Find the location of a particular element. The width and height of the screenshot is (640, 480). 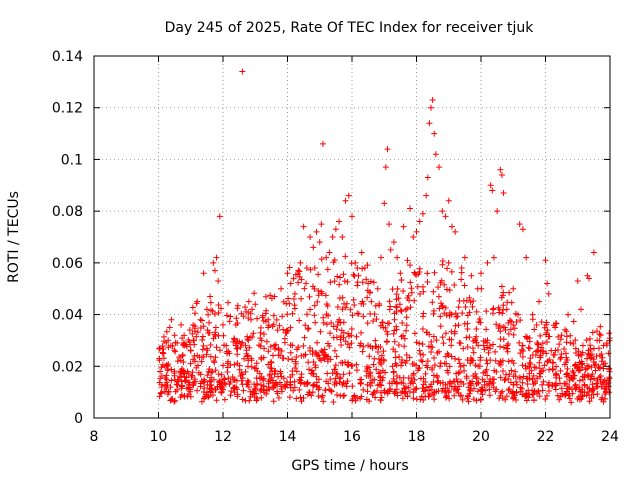

y-tick-label: 0.1 is located at coordinates (72, 160).